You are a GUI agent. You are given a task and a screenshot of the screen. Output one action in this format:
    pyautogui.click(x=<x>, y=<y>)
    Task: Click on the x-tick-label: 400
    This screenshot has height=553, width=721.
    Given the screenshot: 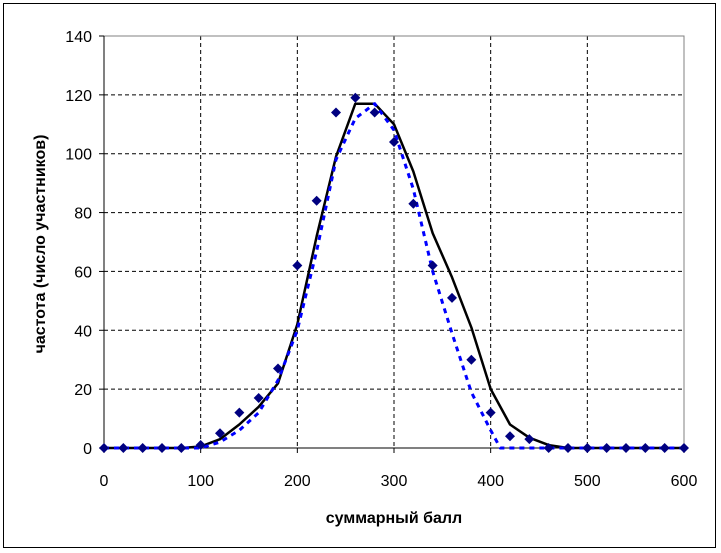 What is the action you would take?
    pyautogui.click(x=490, y=481)
    